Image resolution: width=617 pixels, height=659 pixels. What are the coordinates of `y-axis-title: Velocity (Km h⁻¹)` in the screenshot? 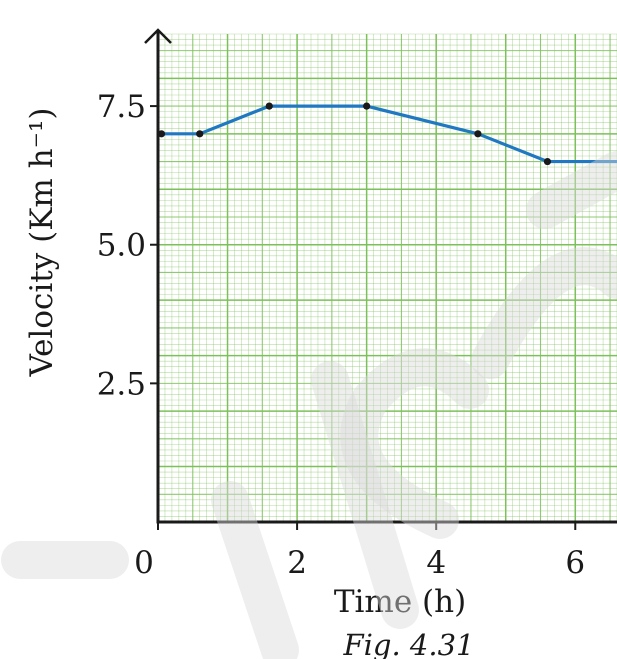 It's located at (42, 243).